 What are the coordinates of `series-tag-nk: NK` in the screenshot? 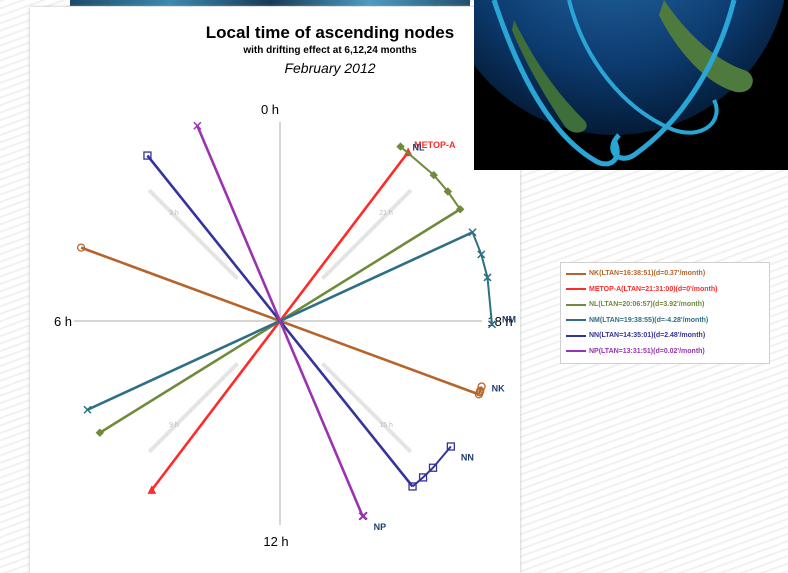 It's located at (498, 389).